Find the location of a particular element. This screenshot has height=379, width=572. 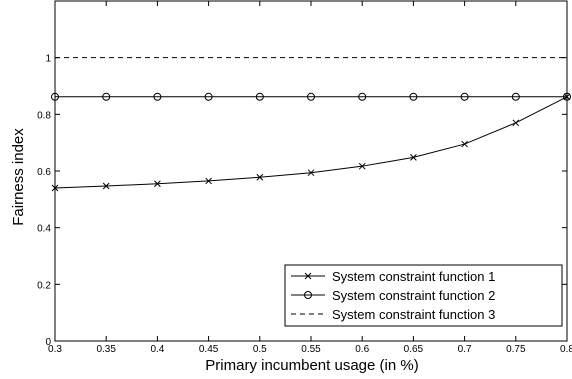

legend-label: System constraint function 1 is located at coordinates (413, 276).